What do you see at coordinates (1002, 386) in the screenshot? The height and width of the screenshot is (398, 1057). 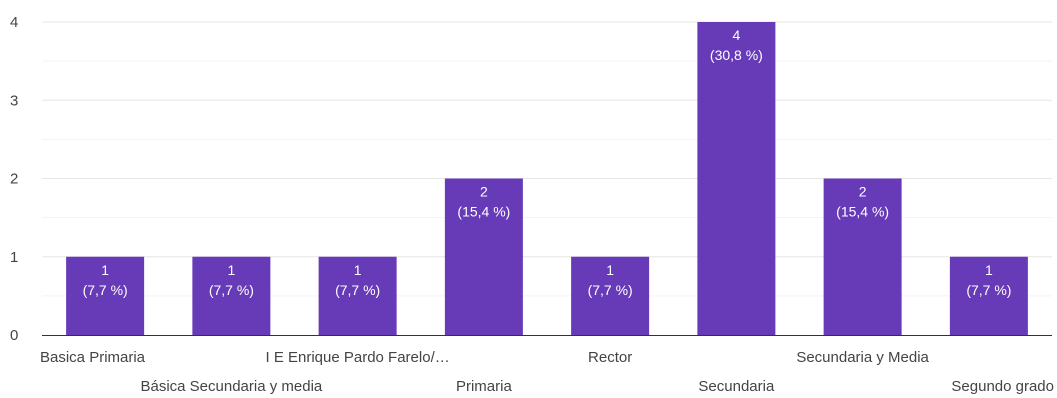 I see `x-tick-label: Segundo grado` at bounding box center [1002, 386].